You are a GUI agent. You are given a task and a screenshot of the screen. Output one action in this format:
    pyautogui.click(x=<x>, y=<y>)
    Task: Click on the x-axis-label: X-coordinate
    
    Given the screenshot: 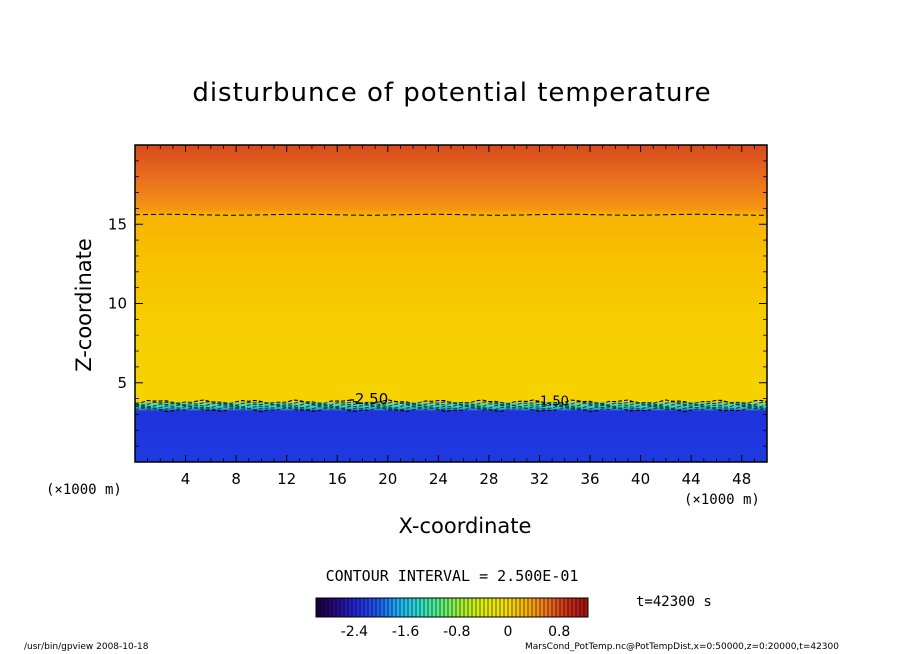 What is the action you would take?
    pyautogui.click(x=465, y=526)
    